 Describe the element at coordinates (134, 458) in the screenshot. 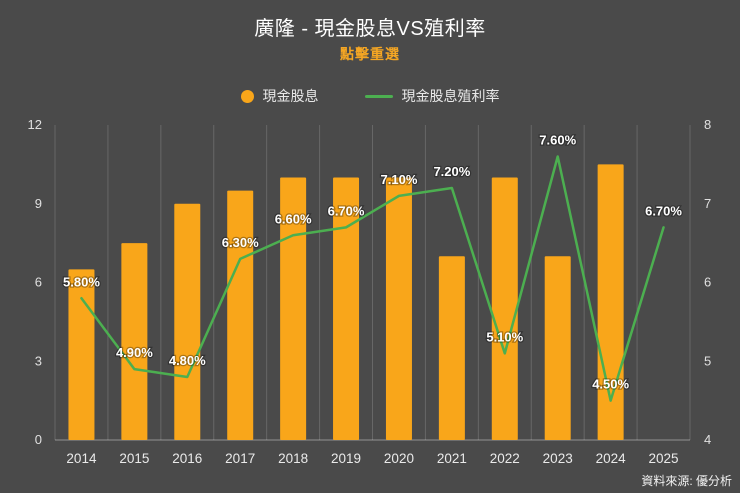

I see `x-axis-label: 2015` at that location.